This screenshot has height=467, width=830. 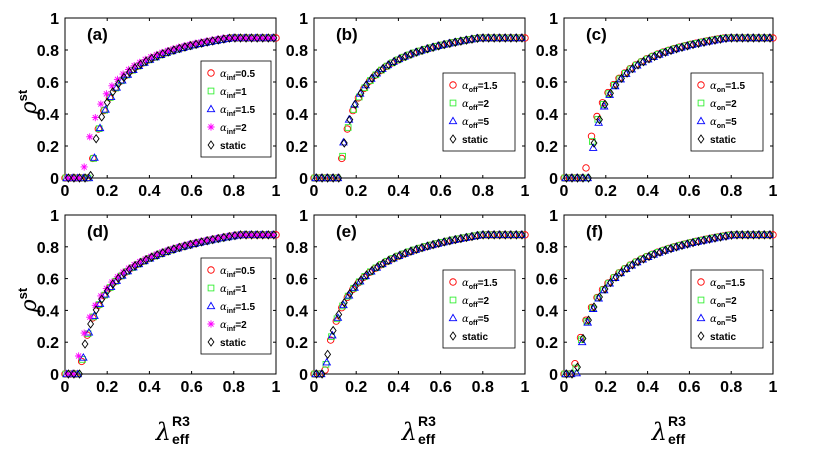 What do you see at coordinates (723, 320) in the screenshot?
I see `legend-entry: αon=5` at bounding box center [723, 320].